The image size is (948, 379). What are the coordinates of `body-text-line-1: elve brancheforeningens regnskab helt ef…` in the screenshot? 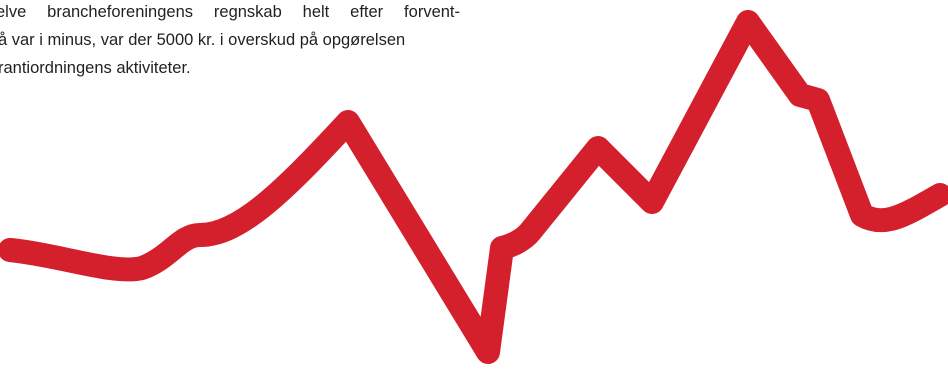 It's located at (230, 12).